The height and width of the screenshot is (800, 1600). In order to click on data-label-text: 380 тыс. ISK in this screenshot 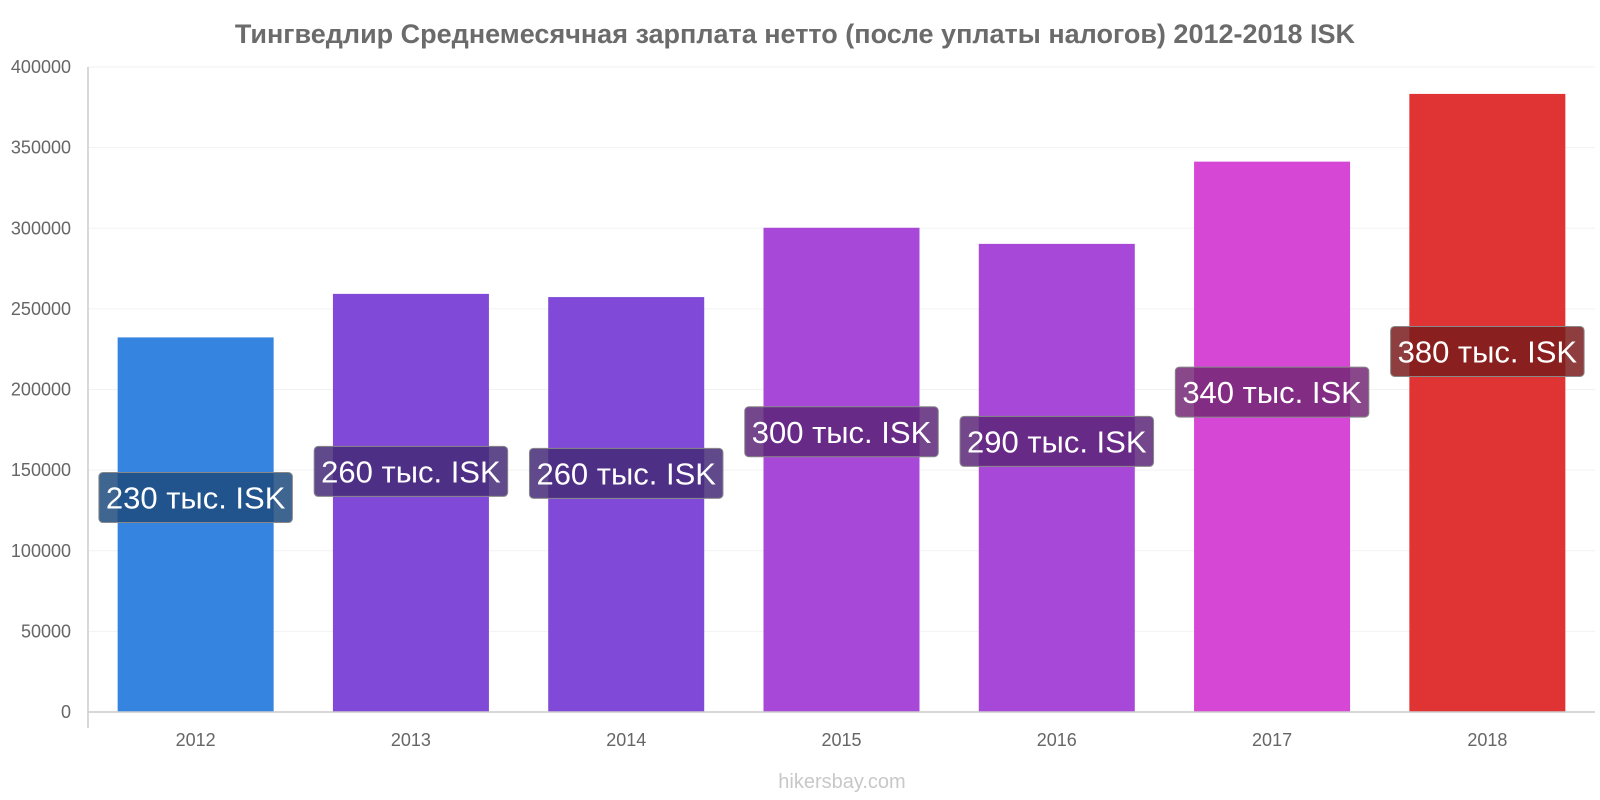, I will do `click(1488, 351)`.